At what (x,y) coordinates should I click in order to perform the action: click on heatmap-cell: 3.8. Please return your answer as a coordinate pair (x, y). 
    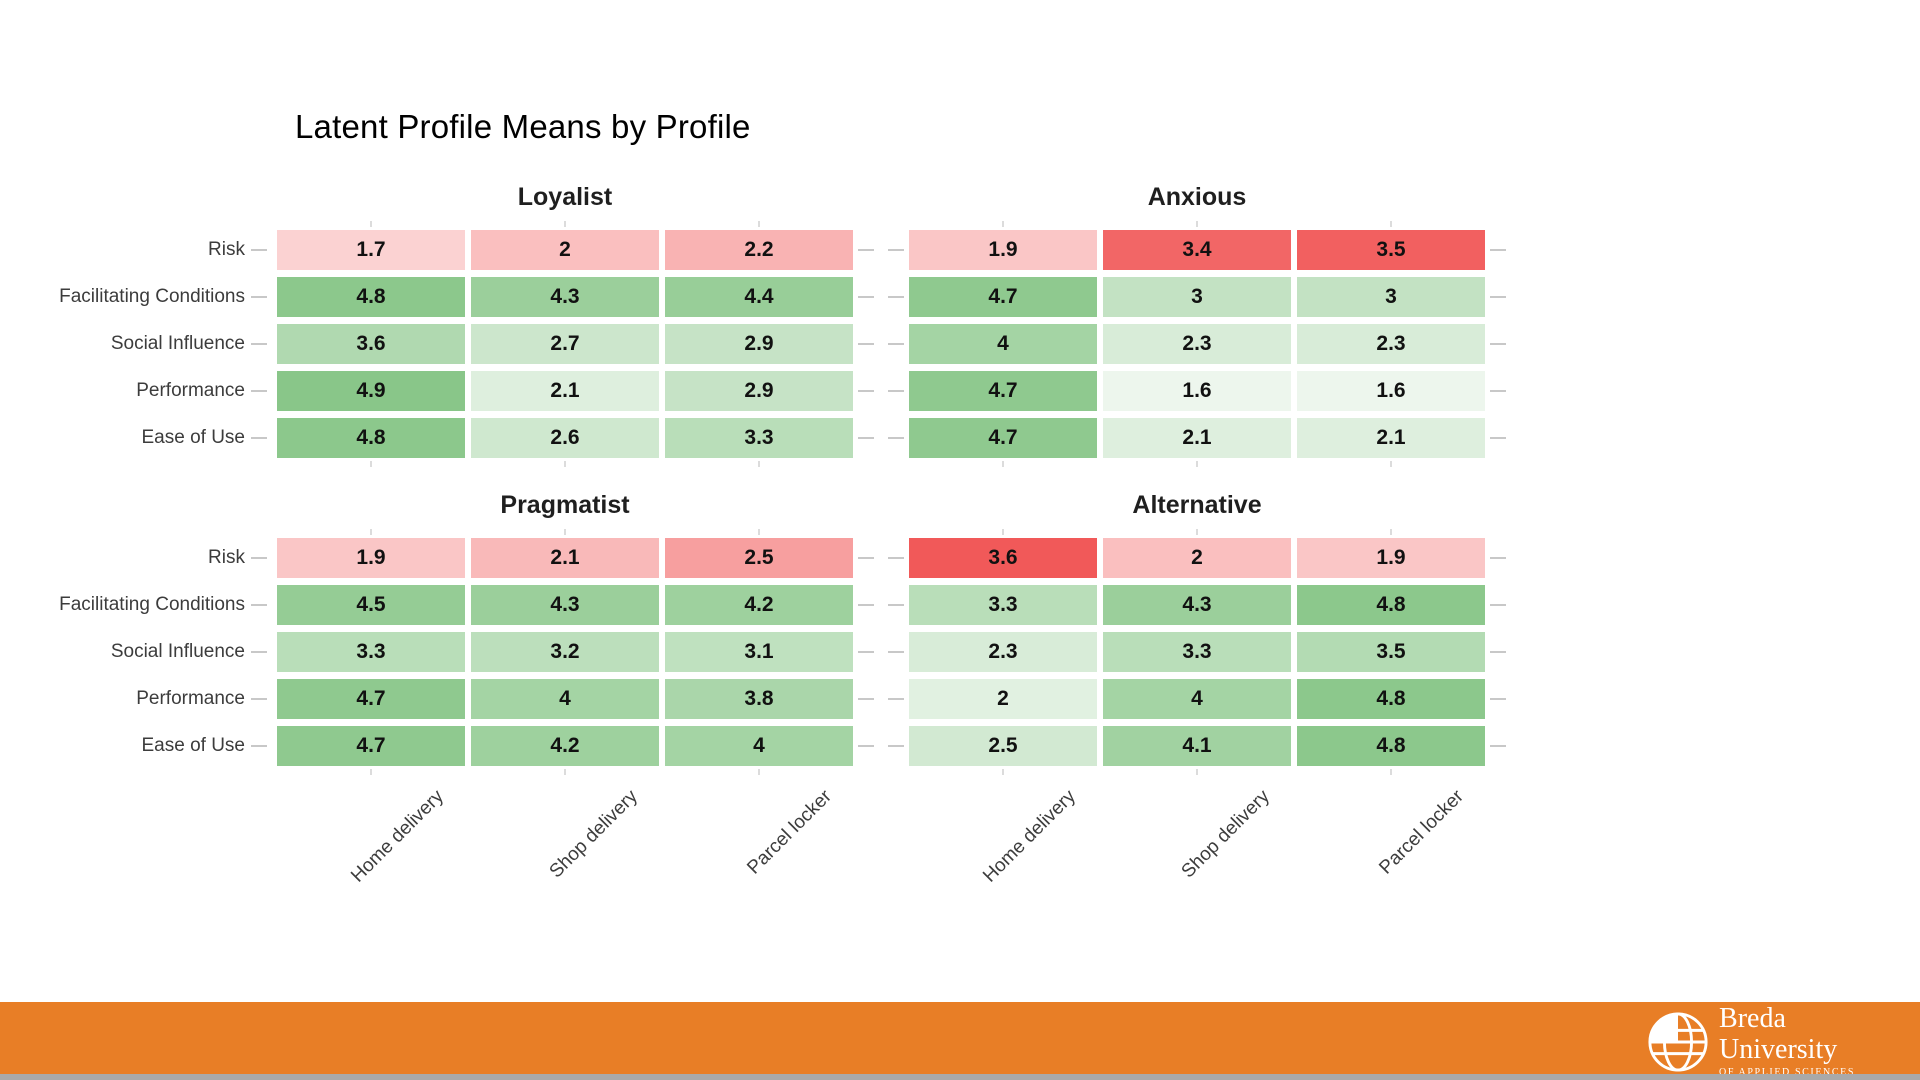
    Looking at the image, I should click on (759, 699).